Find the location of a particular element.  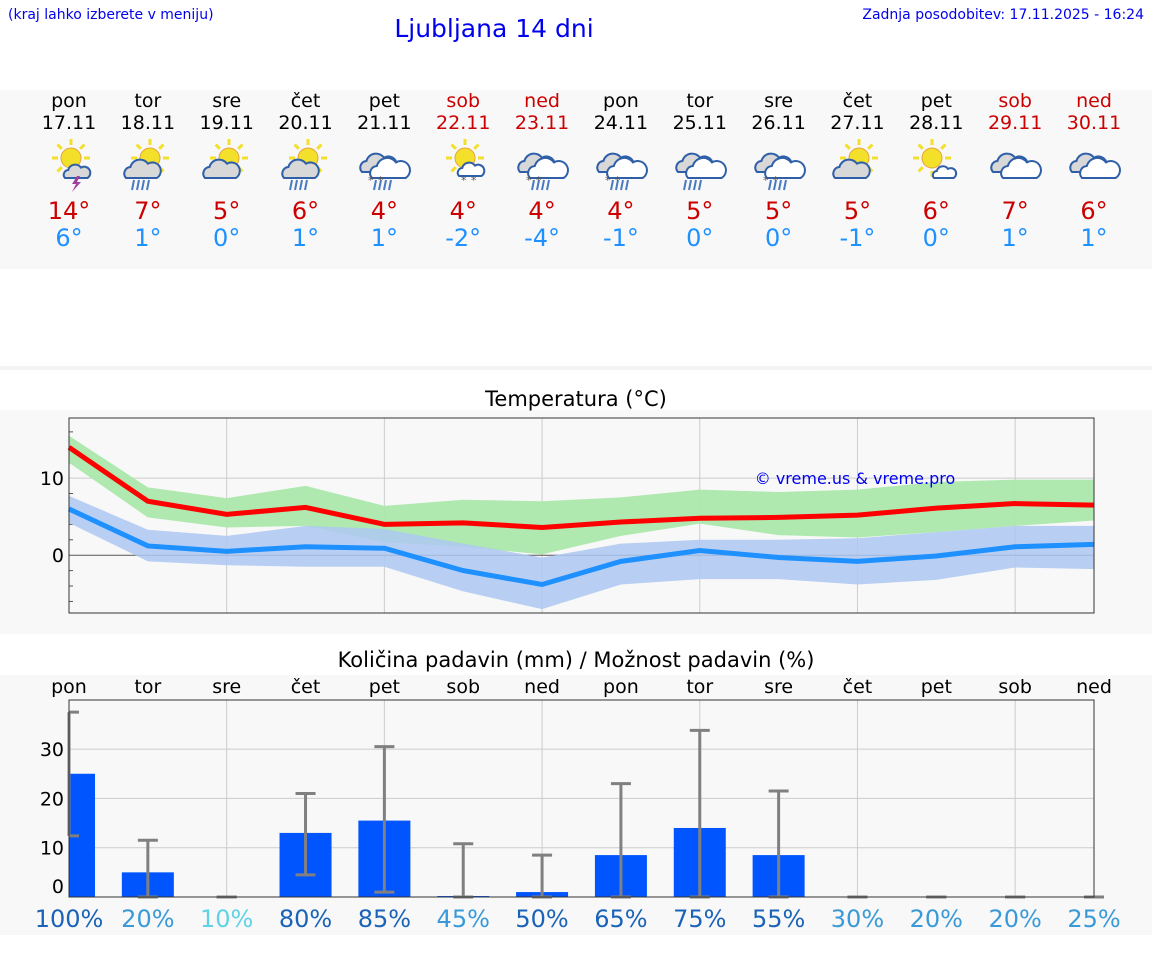

day-date: 22.11 is located at coordinates (463, 123).